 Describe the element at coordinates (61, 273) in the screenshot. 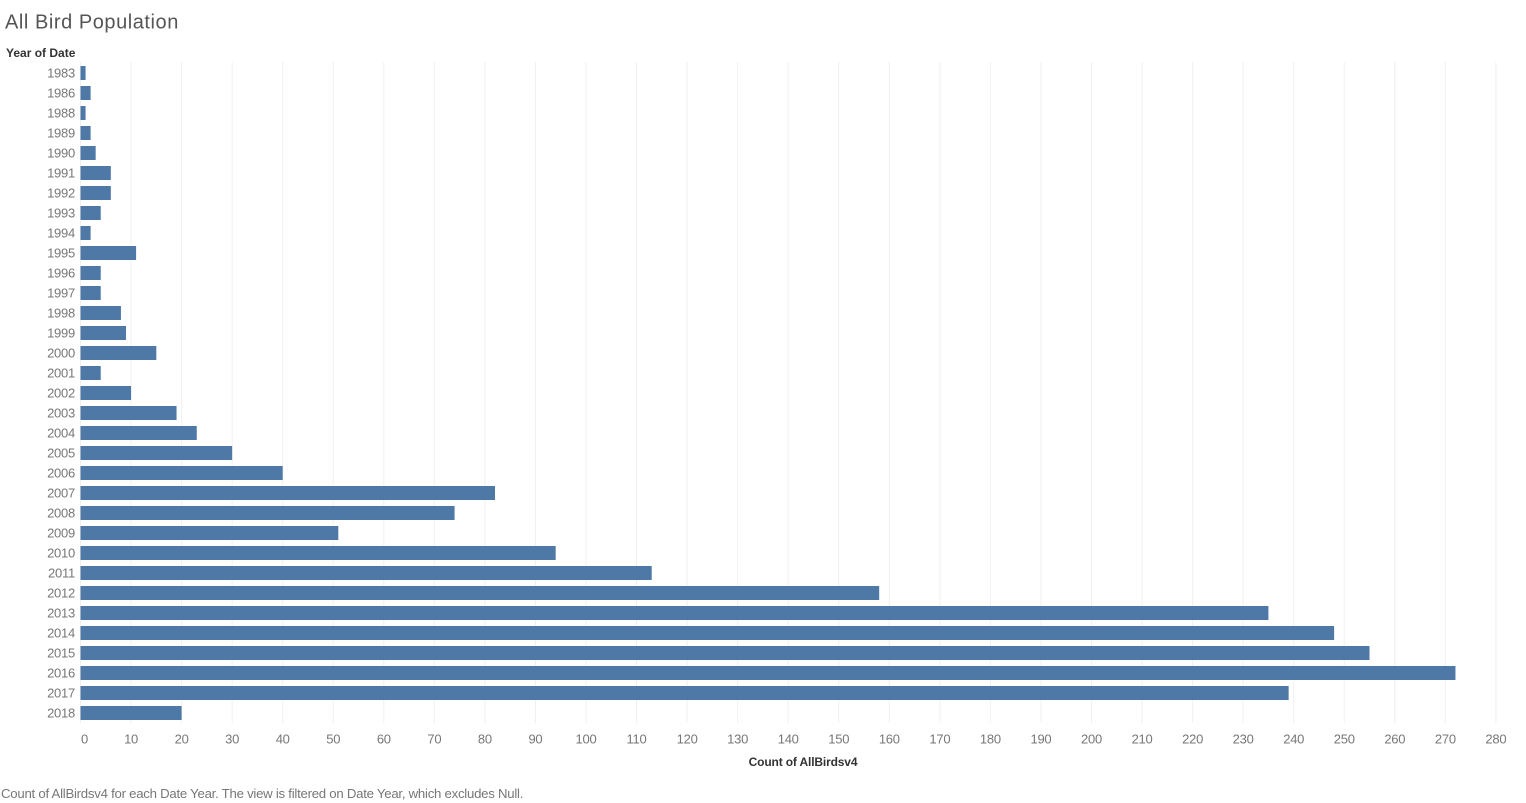

I see `svg-text: 1996` at that location.